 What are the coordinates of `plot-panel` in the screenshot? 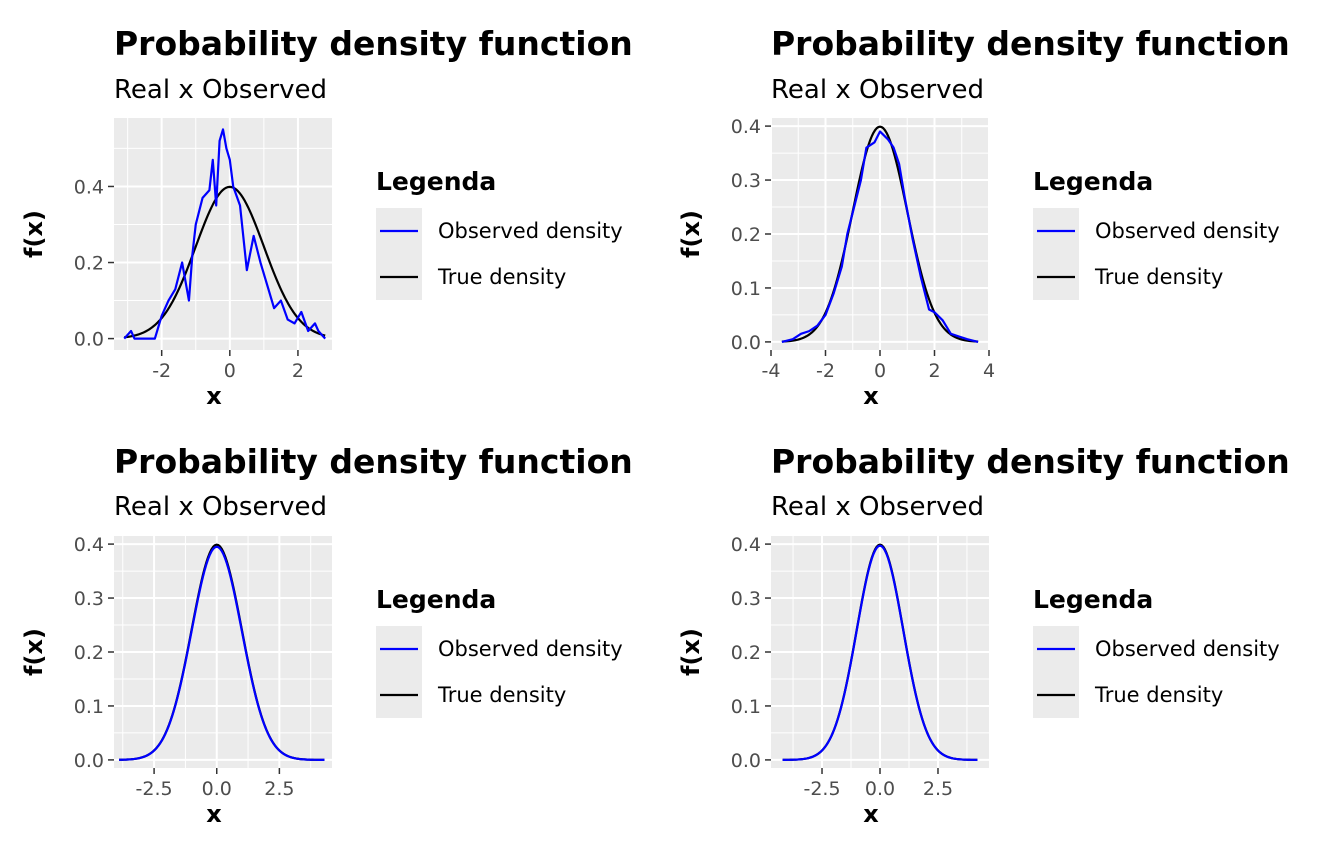 It's located at (223, 234).